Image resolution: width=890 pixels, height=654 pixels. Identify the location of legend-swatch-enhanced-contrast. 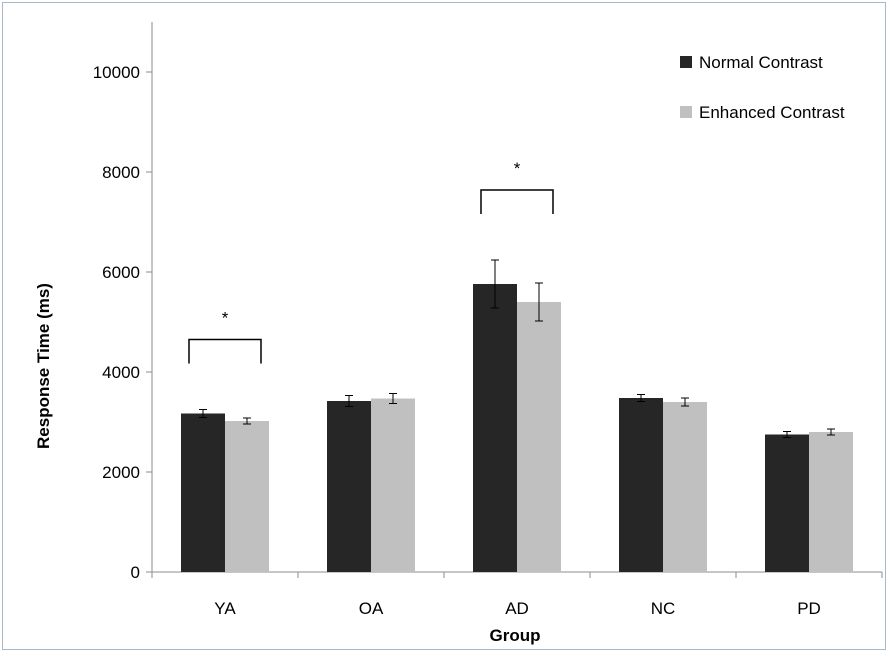
(686, 112).